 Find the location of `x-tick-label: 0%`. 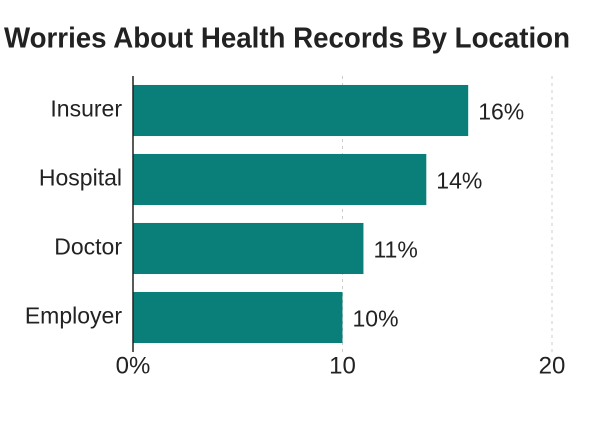

x-tick-label: 0% is located at coordinates (133, 365).